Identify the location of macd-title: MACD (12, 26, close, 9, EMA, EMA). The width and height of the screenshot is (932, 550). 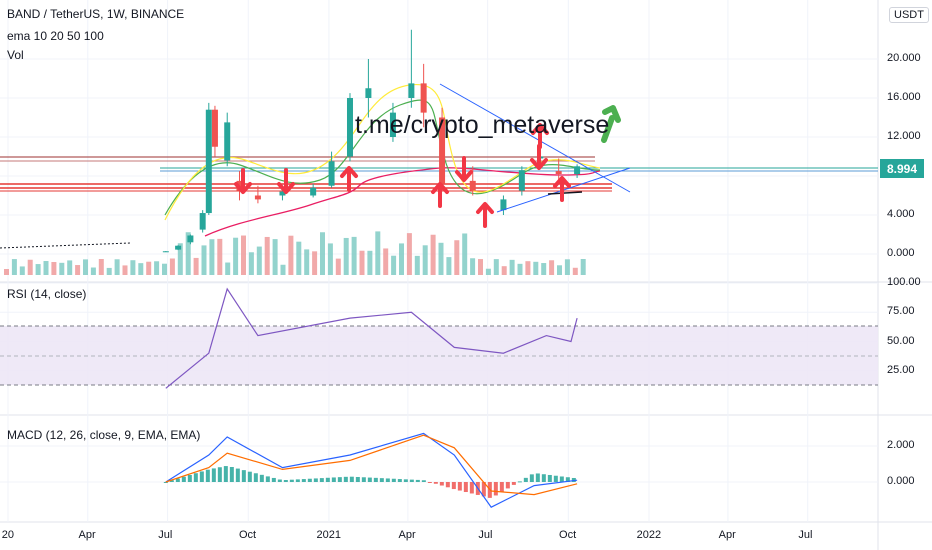
(104, 435).